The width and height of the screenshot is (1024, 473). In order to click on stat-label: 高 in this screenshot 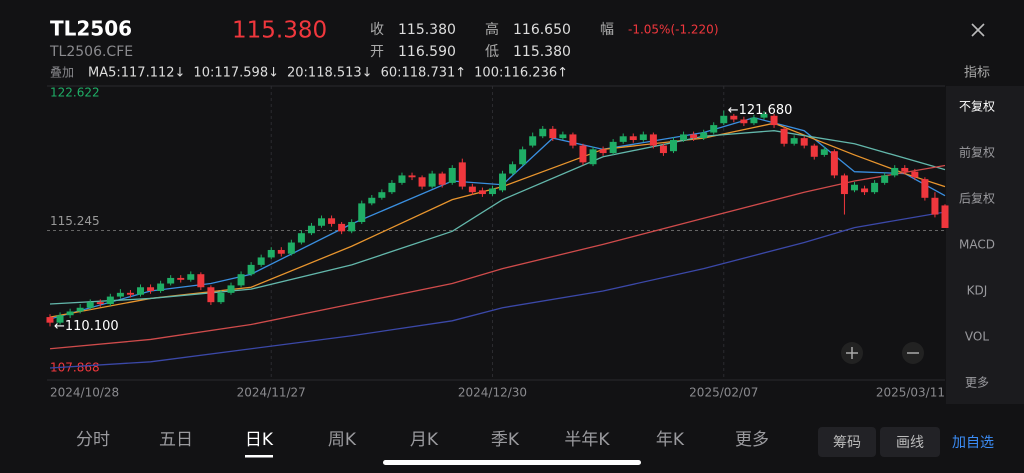, I will do `click(492, 29)`.